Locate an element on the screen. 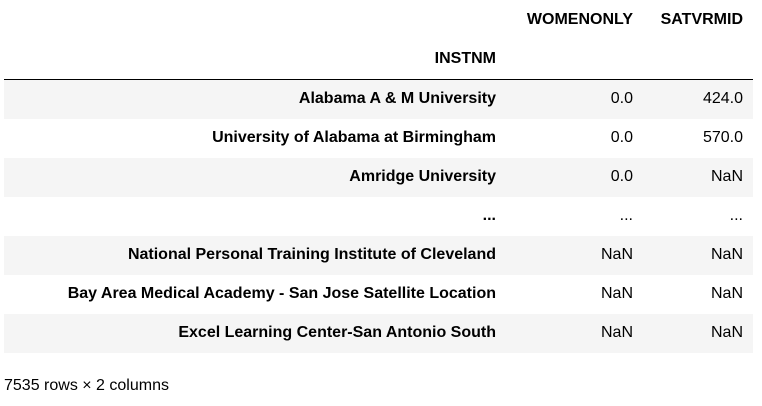  table-row: Alabama A & M University 0.0 424.0 is located at coordinates (378, 99).